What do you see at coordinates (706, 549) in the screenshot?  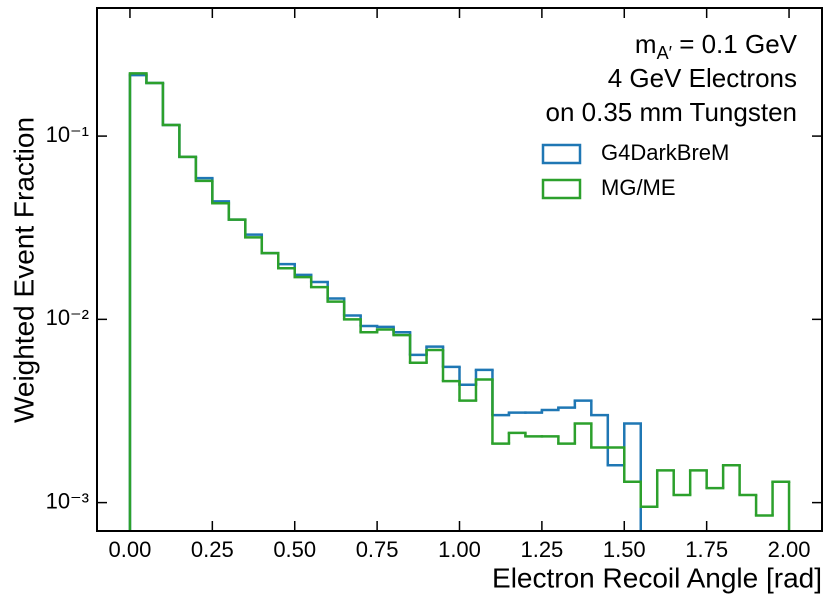 I see `x-tick-label: 1.75` at bounding box center [706, 549].